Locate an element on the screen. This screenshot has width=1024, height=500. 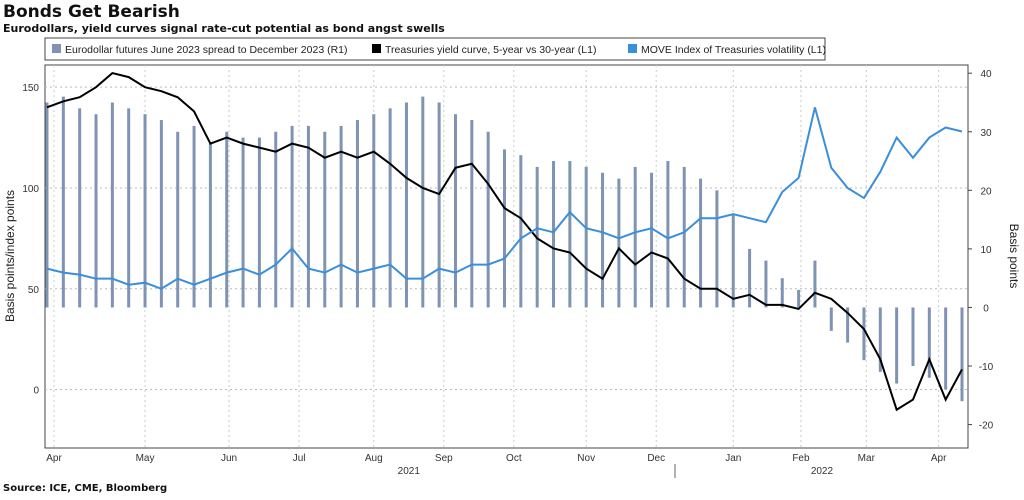
right-tick-label: 20 is located at coordinates (986, 191).